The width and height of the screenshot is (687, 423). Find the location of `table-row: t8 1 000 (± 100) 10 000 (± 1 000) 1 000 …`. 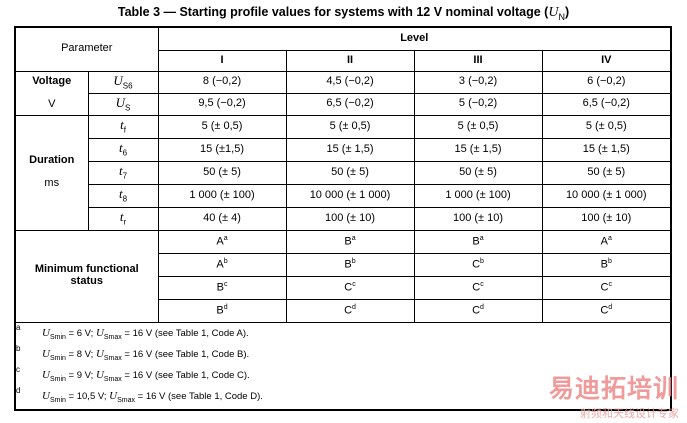

table-row: t8 1 000 (± 100) 10 000 (± 1 000) 1 000 … is located at coordinates (343, 195).